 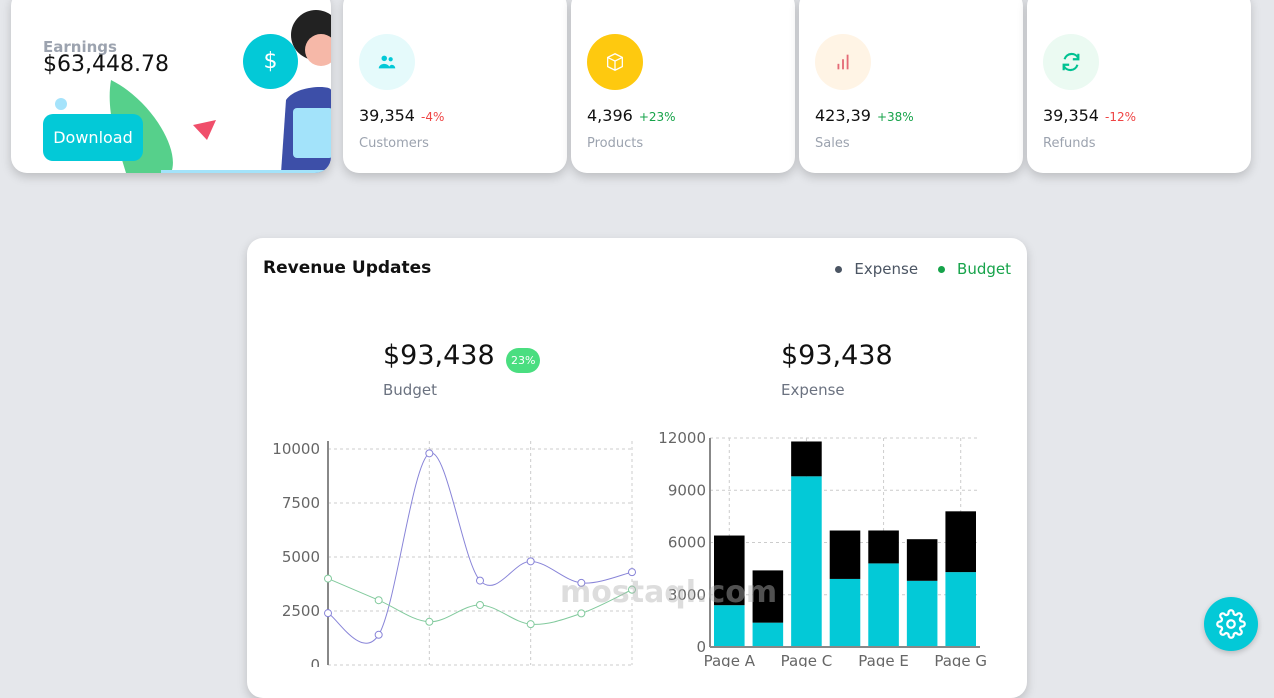 I want to click on stat-card-products: 4,396 +23% Products, so click(x=683, y=86).